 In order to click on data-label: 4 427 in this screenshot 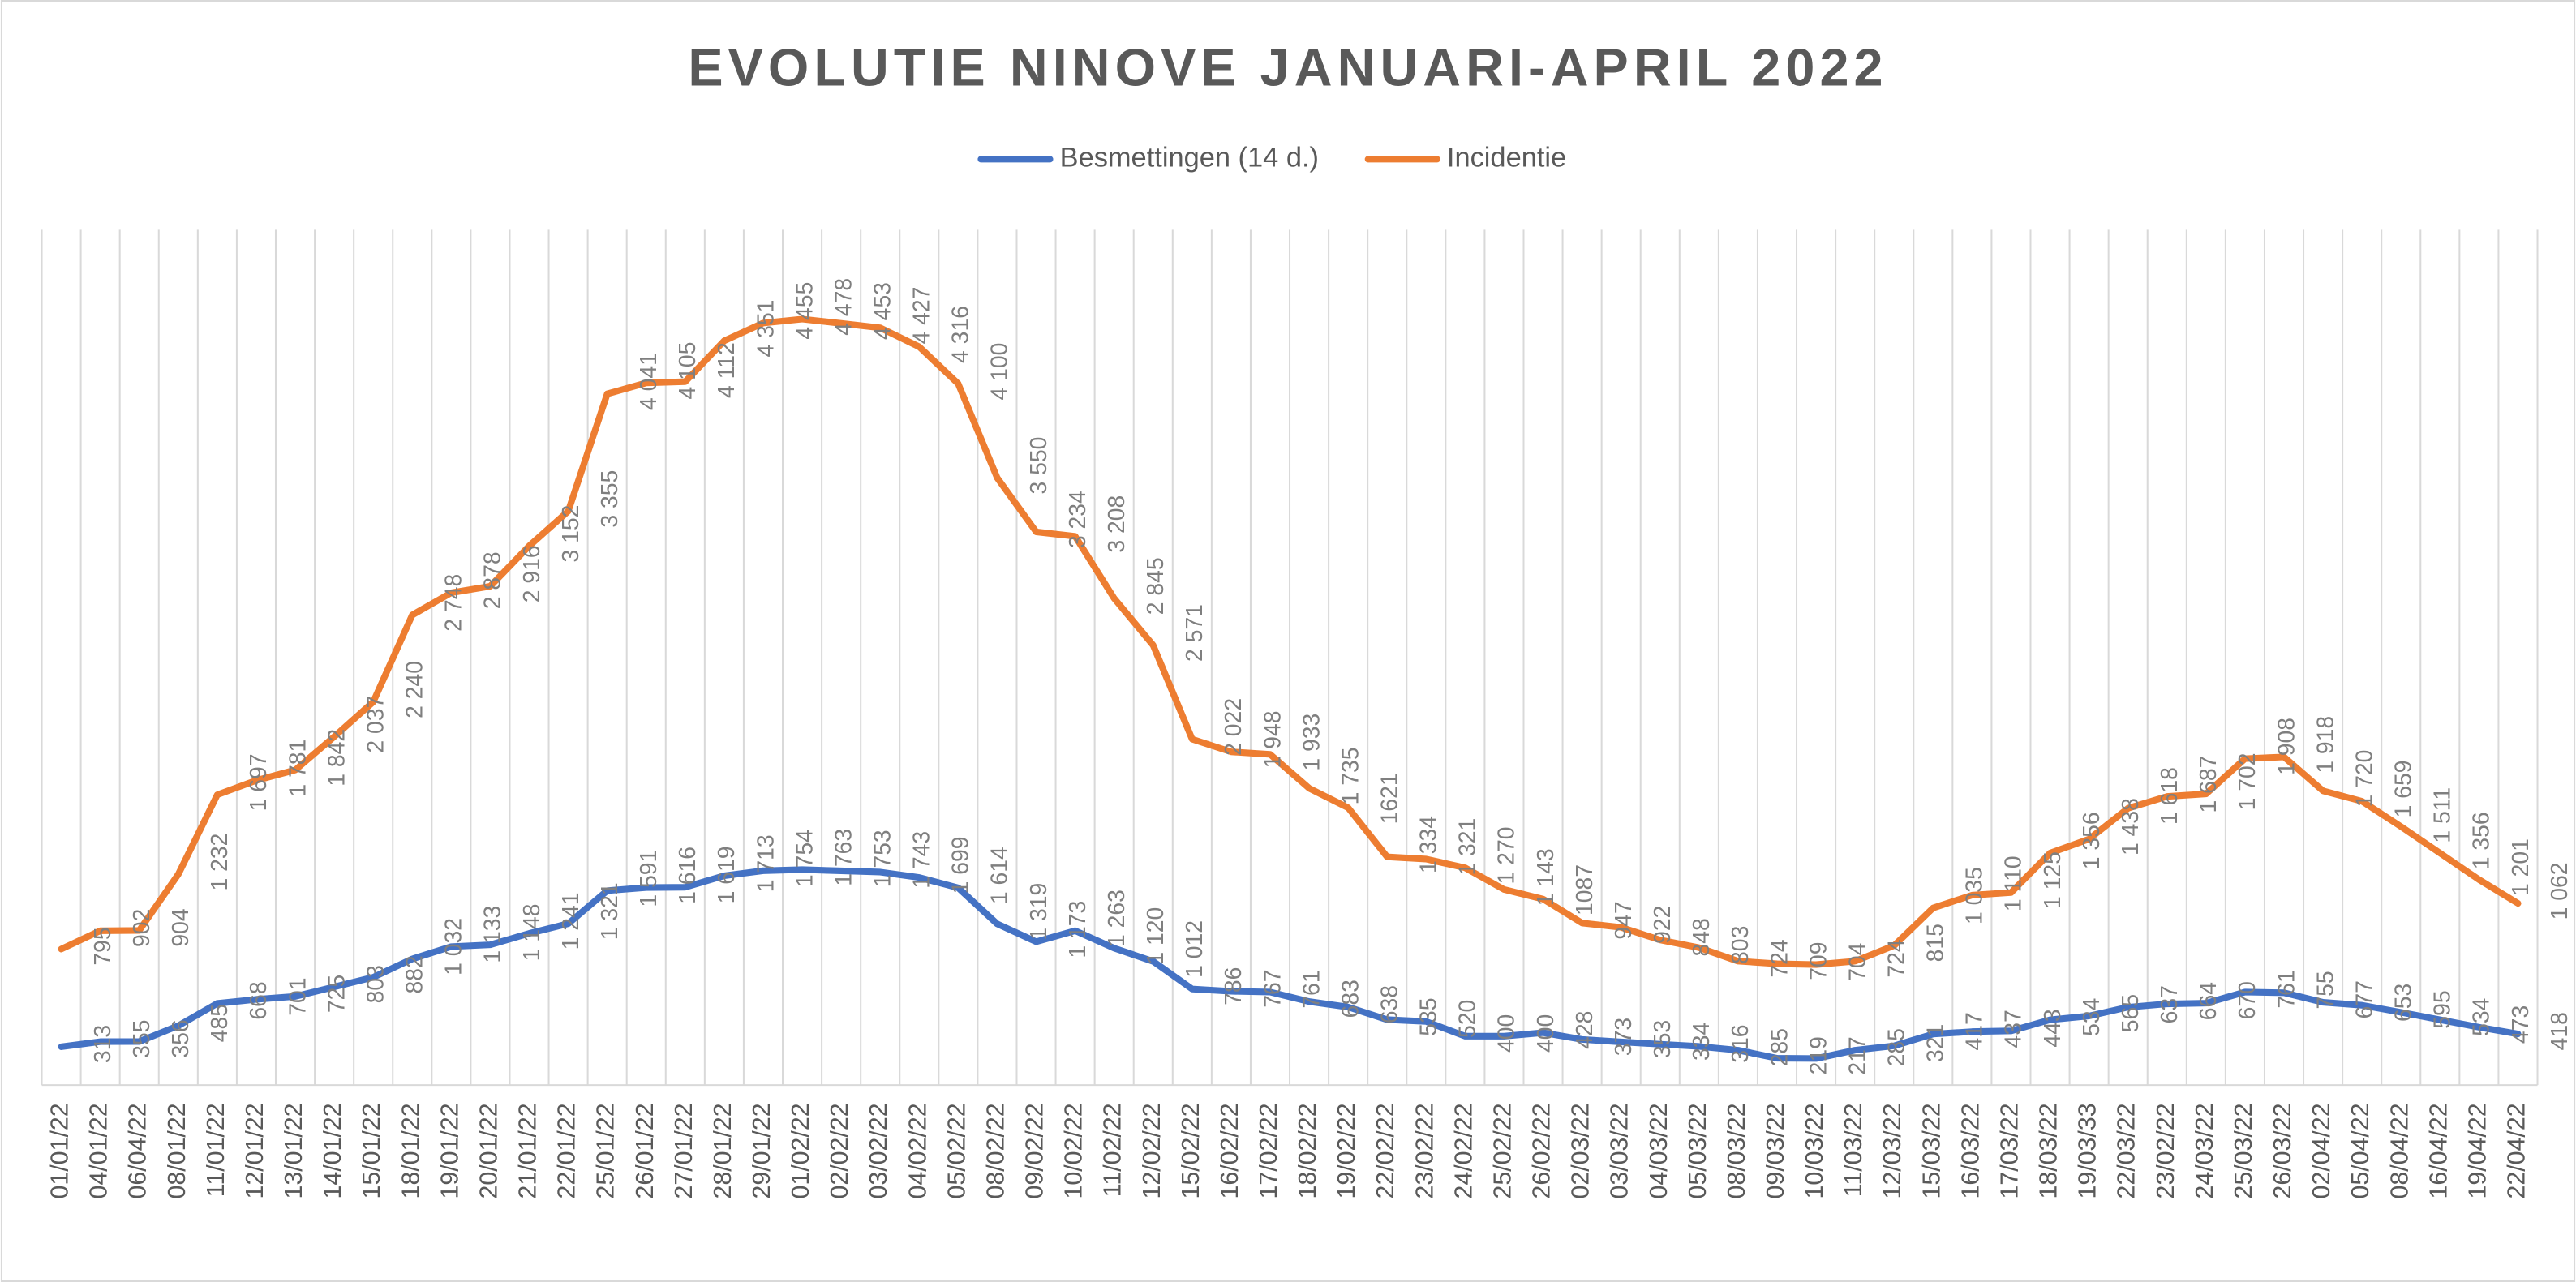, I will do `click(922, 316)`.